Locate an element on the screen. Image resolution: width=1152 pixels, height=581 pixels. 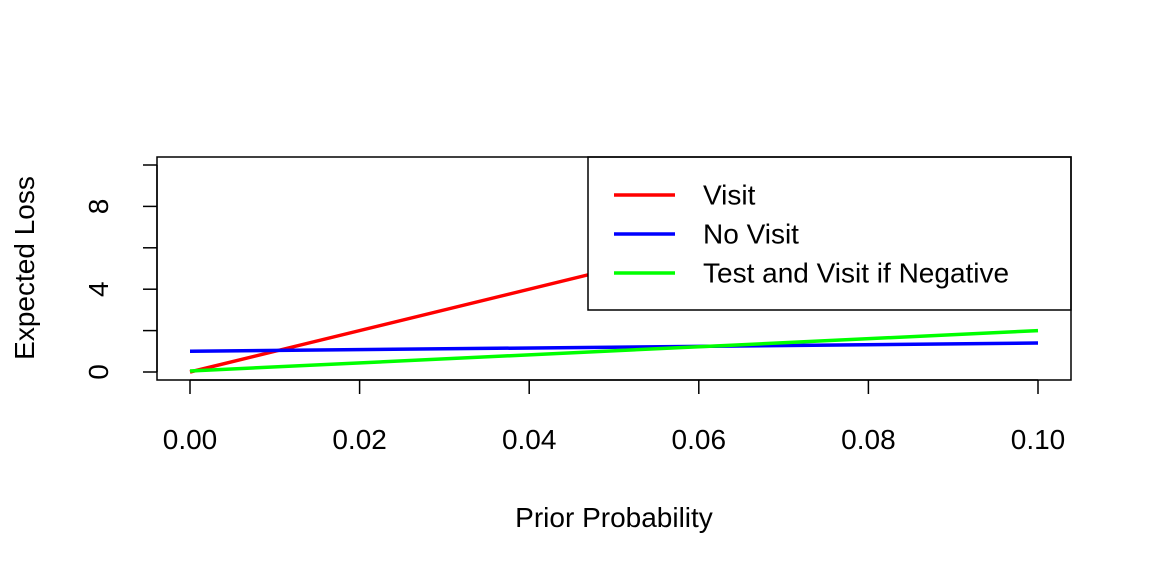
legend-label: Test and Visit if Negative is located at coordinates (856, 273).